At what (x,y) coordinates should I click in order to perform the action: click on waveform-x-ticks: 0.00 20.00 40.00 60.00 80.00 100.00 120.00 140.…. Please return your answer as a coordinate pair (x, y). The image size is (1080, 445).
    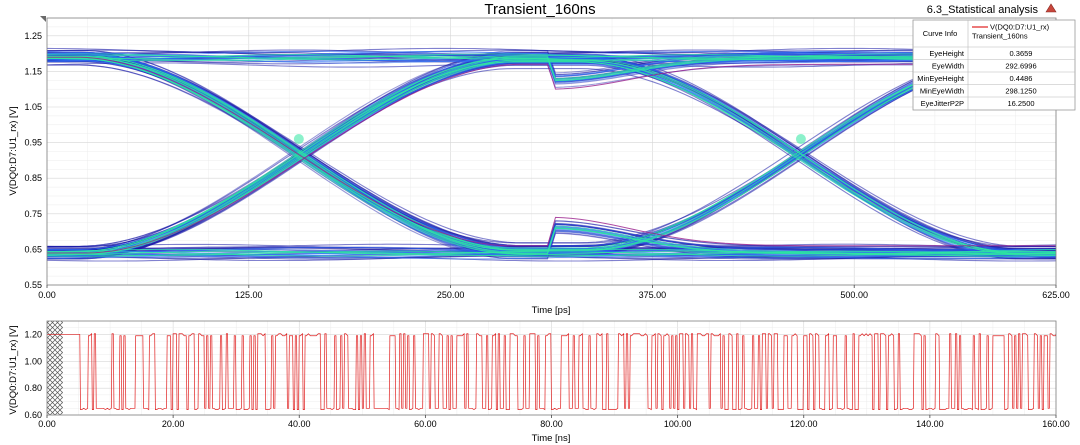
    Looking at the image, I should click on (554, 422).